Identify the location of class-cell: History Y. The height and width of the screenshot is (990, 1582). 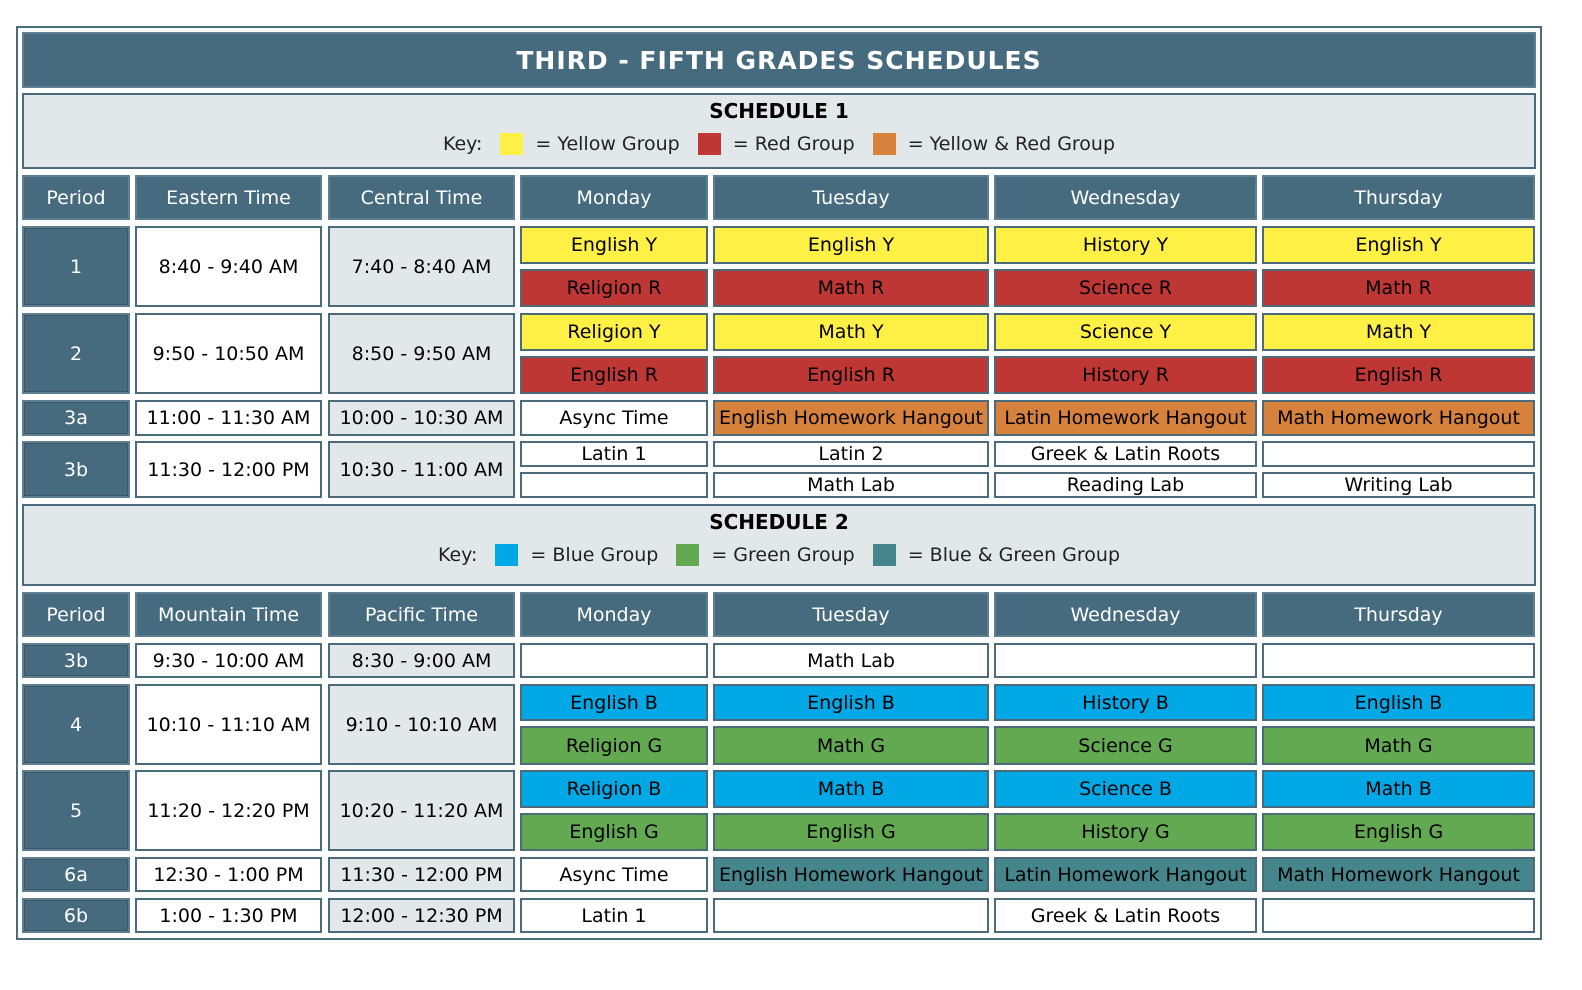
(1125, 245).